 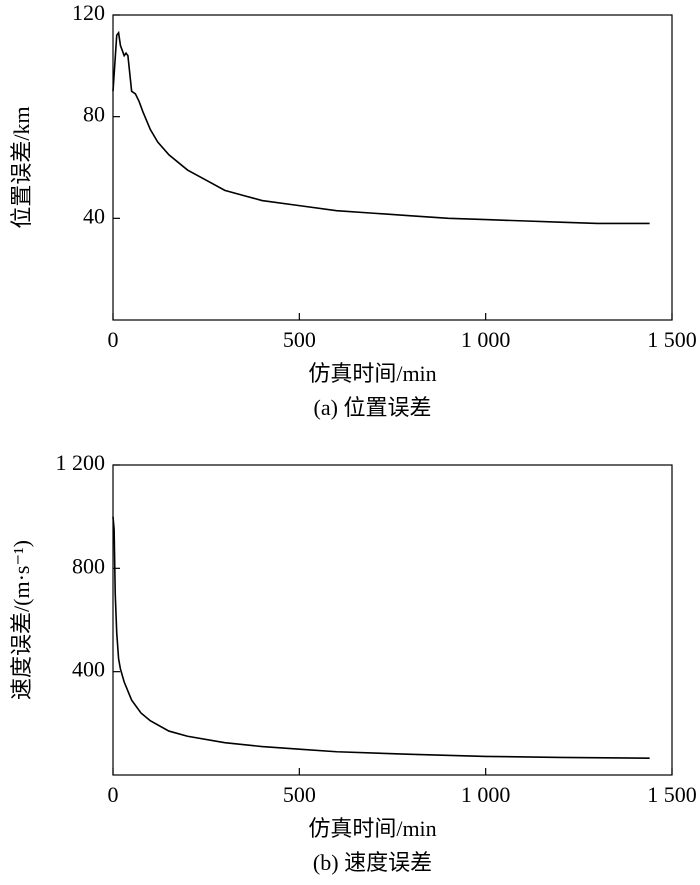 I want to click on y-axis-label: 速度误差/(m·s⁻¹), so click(x=21, y=620).